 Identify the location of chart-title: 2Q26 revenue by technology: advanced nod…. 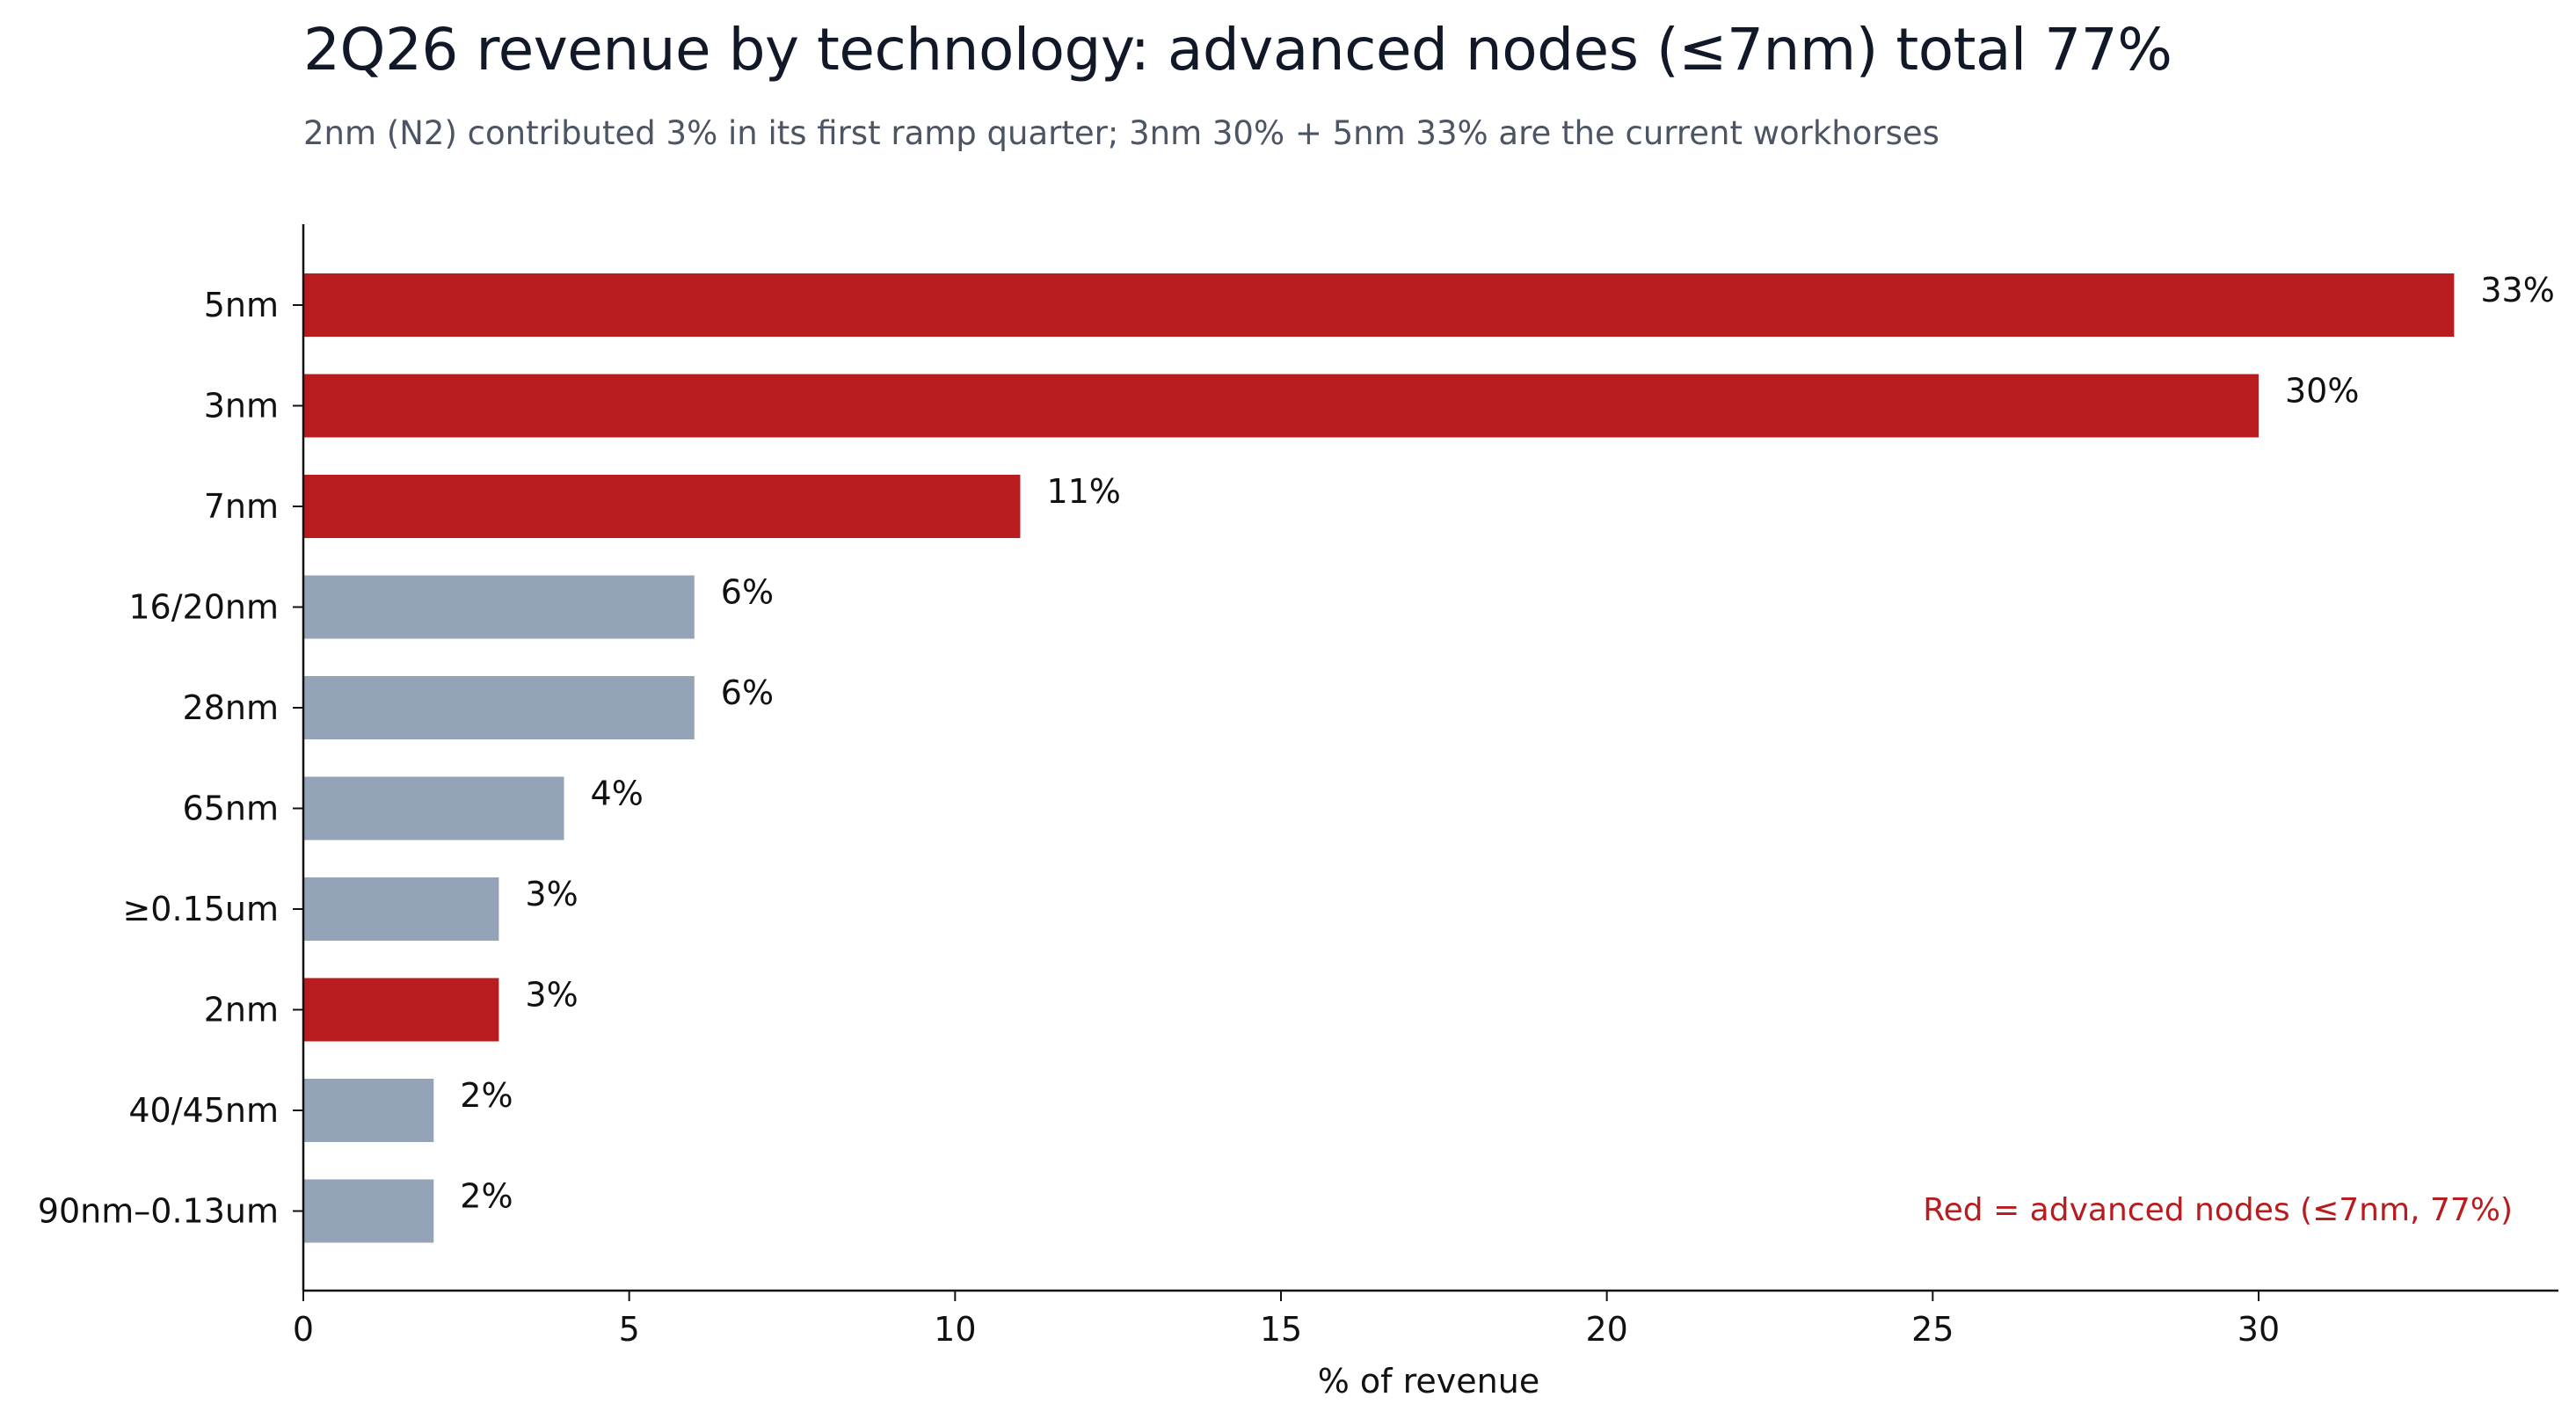
(1237, 50).